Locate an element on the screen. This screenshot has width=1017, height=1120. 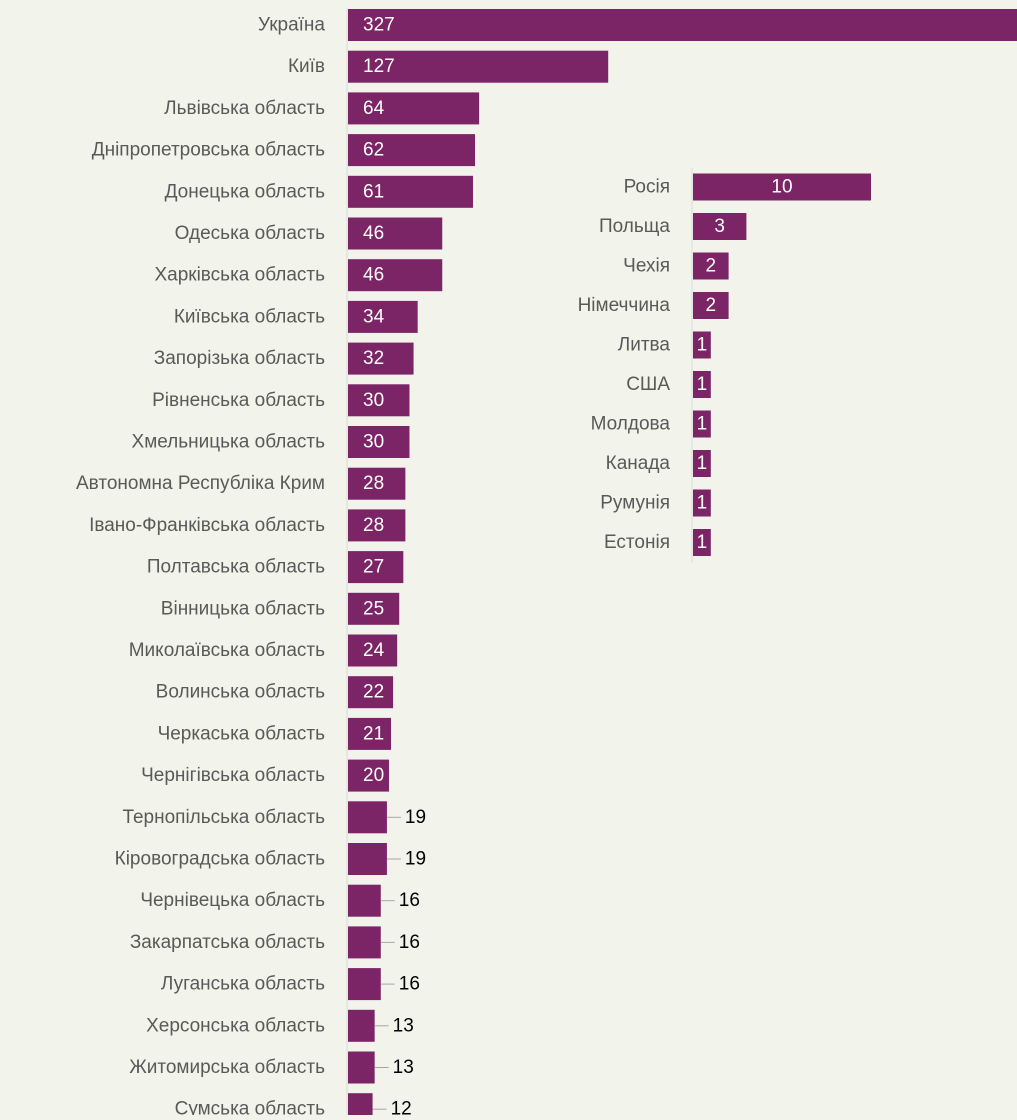
foreign-bar-литва is located at coordinates (702, 345).